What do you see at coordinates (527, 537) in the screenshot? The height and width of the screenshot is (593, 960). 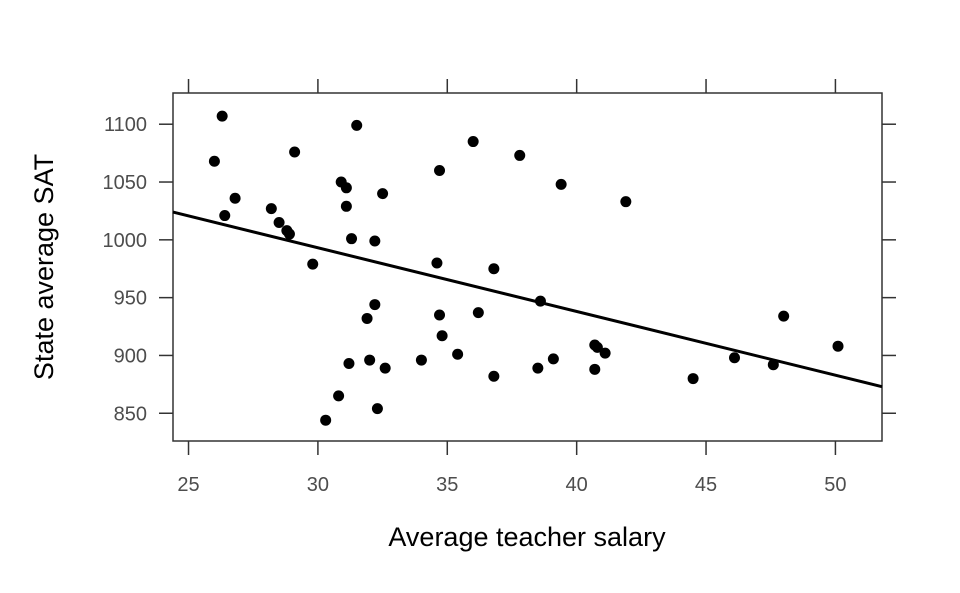 I see `x-axis-title: Average teacher salary` at bounding box center [527, 537].